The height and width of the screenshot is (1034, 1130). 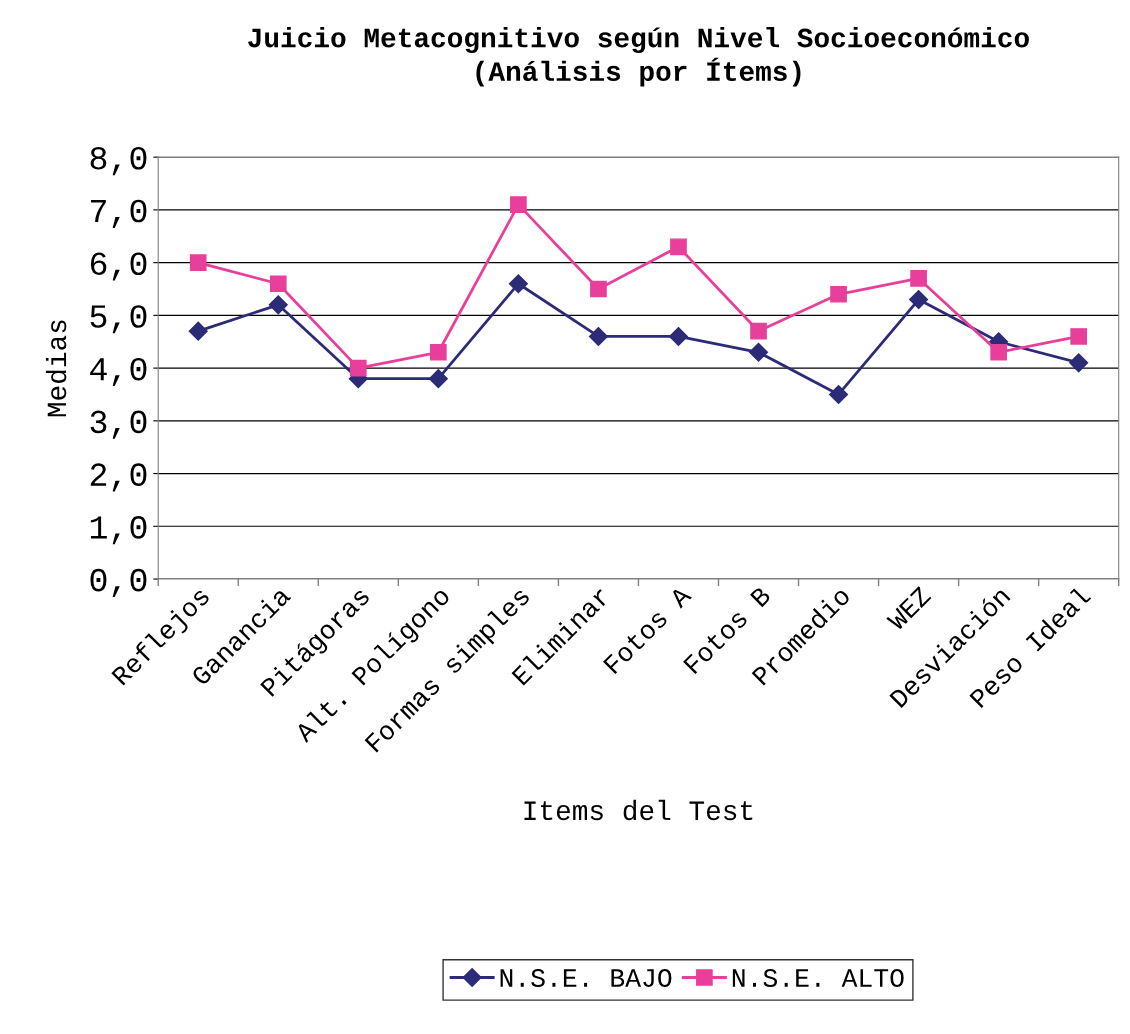 I want to click on y-tick-label: 6,0, so click(x=118, y=266).